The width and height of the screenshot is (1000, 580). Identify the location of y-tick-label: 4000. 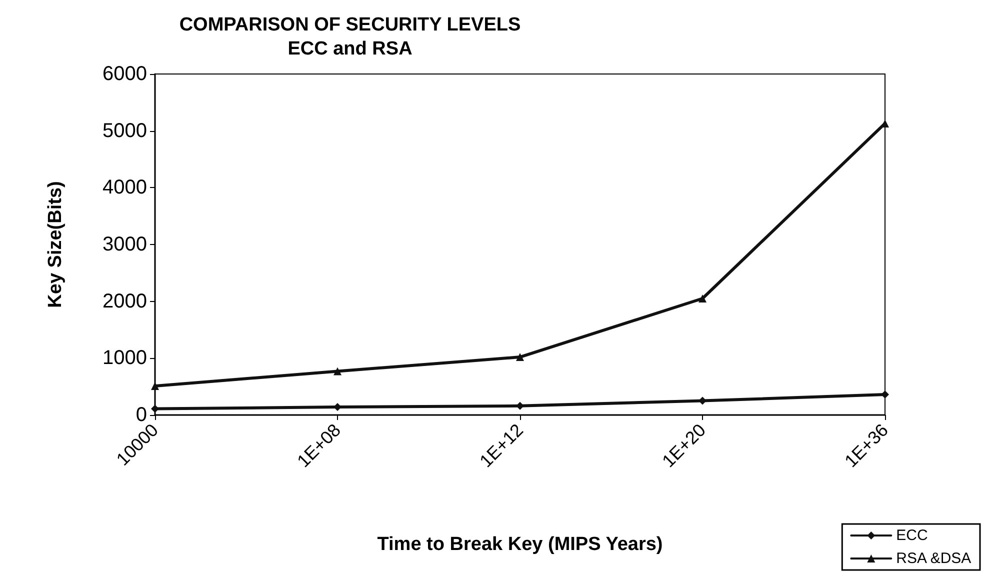
(124, 187).